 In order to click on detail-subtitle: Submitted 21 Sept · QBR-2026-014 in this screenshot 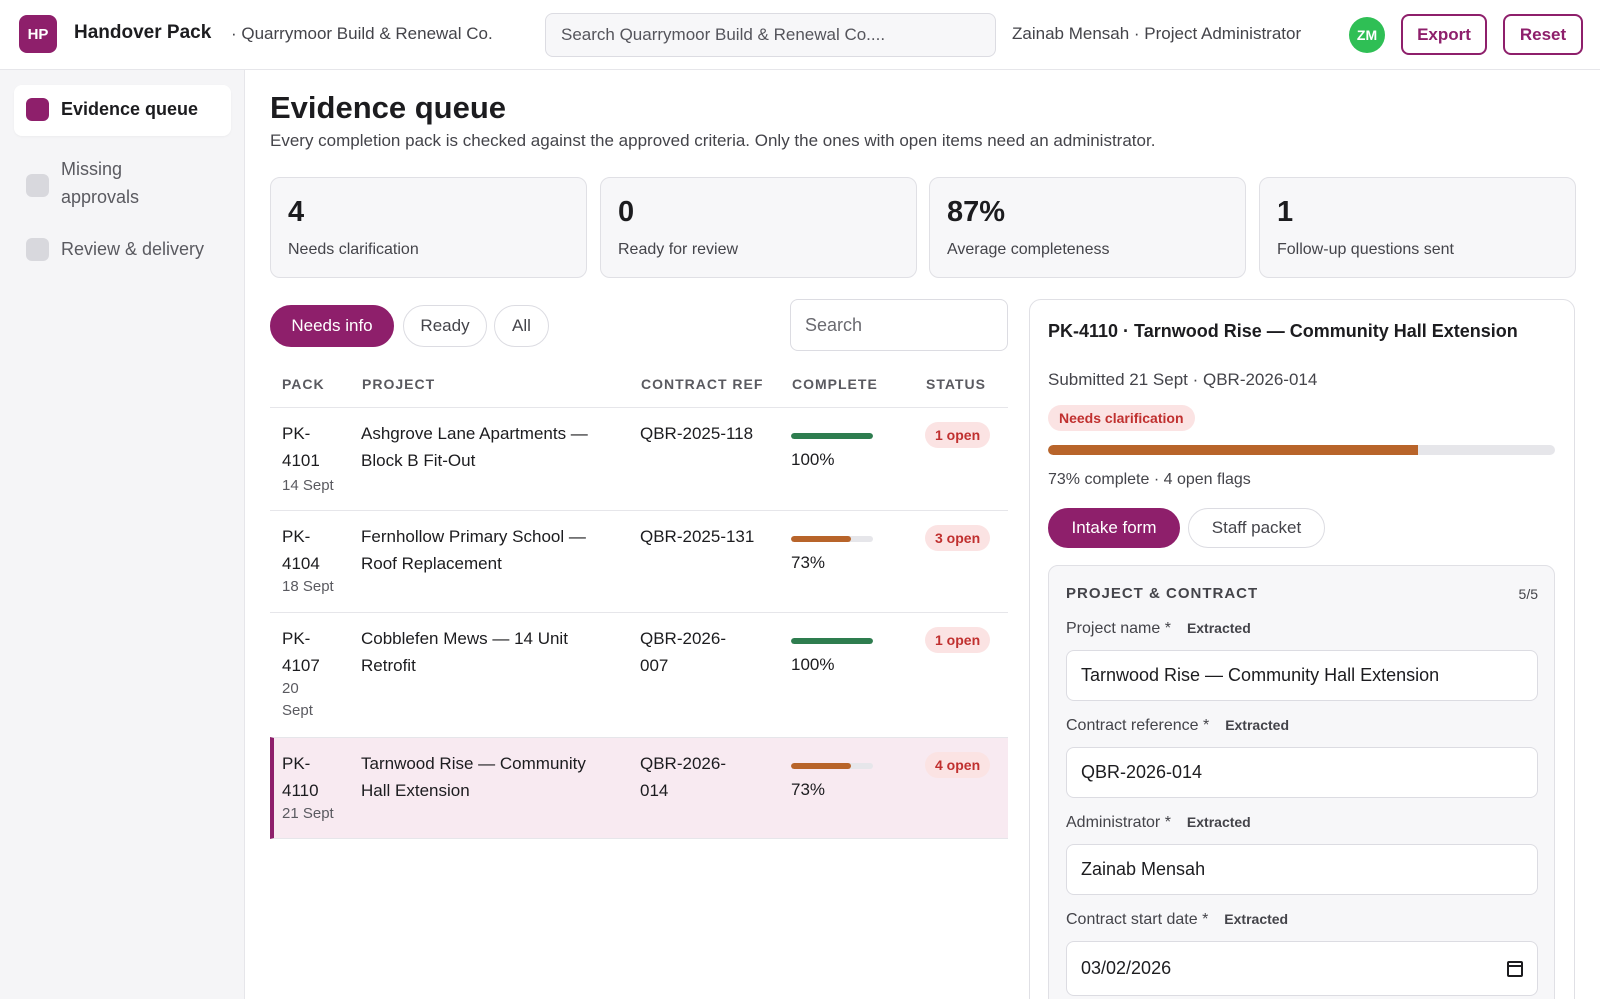, I will do `click(1183, 379)`.